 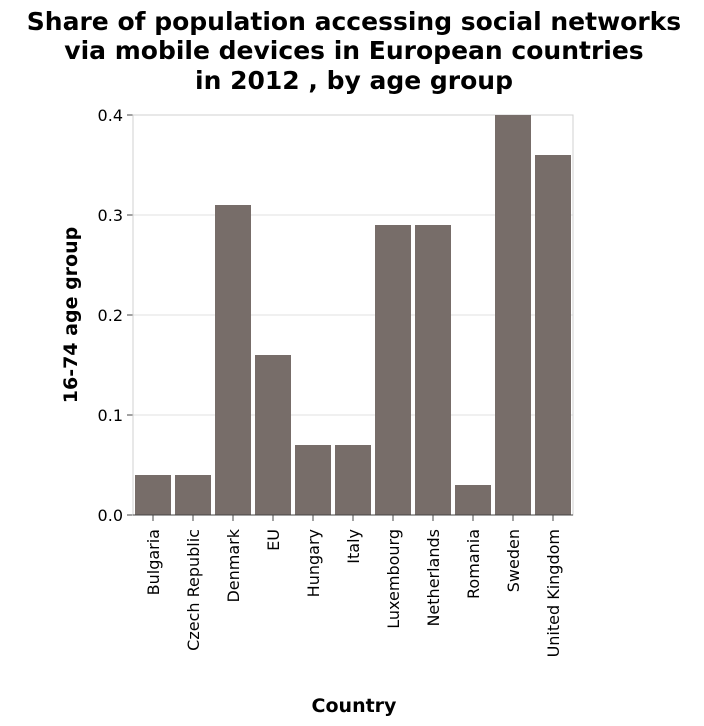 I want to click on x-tick-label: Denmark, so click(x=233, y=565).